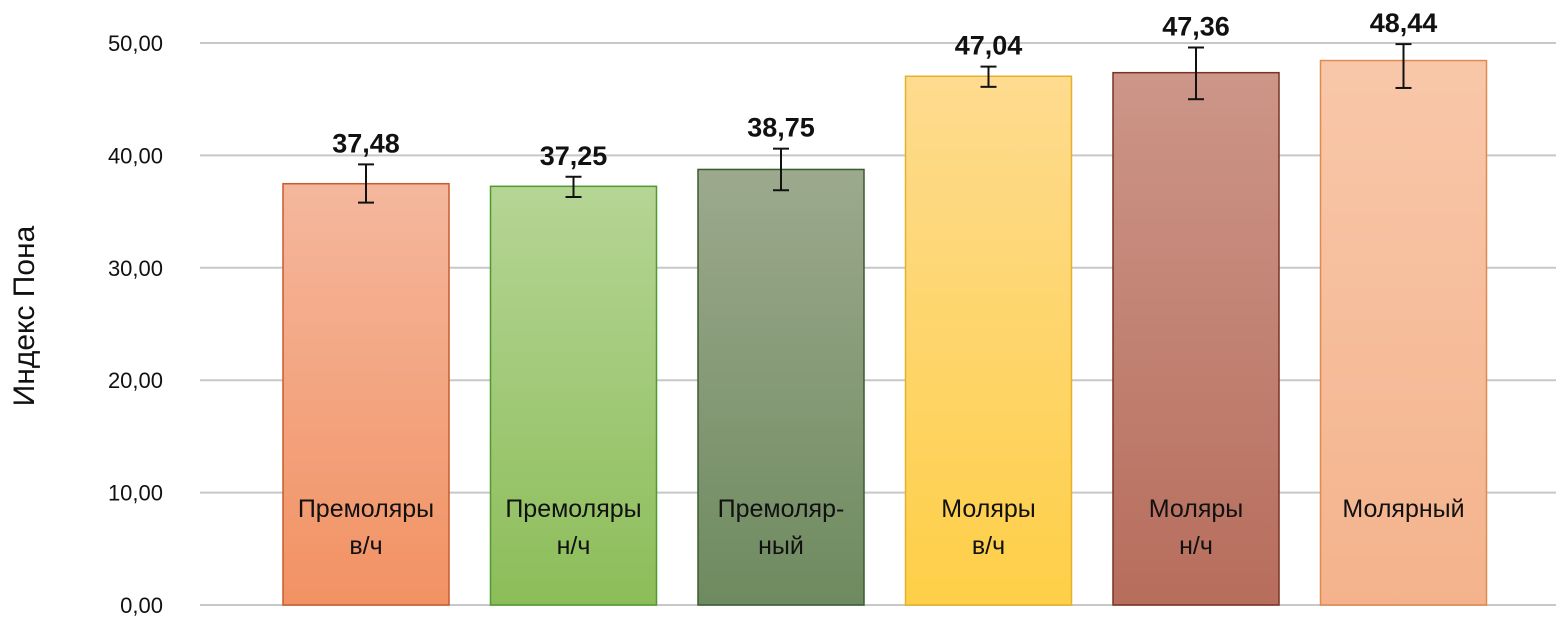 This screenshot has height=623, width=1561. Describe the element at coordinates (988, 527) in the screenshot. I see `category-label: Моляры в/ч` at that location.